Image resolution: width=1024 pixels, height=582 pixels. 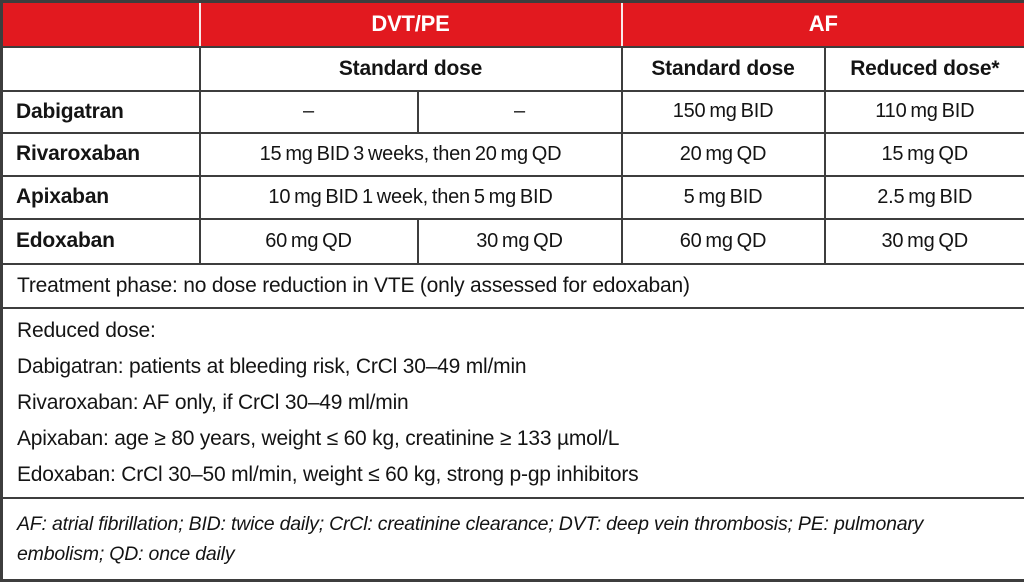 I want to click on dose-cell: 2.5 mg BID, so click(x=924, y=197).